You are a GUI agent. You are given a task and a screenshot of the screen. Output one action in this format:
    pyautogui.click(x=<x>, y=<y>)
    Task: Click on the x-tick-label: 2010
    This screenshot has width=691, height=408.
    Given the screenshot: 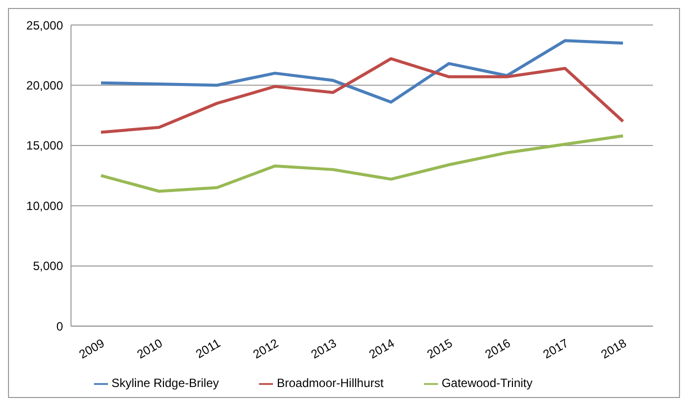 What is the action you would take?
    pyautogui.click(x=150, y=349)
    